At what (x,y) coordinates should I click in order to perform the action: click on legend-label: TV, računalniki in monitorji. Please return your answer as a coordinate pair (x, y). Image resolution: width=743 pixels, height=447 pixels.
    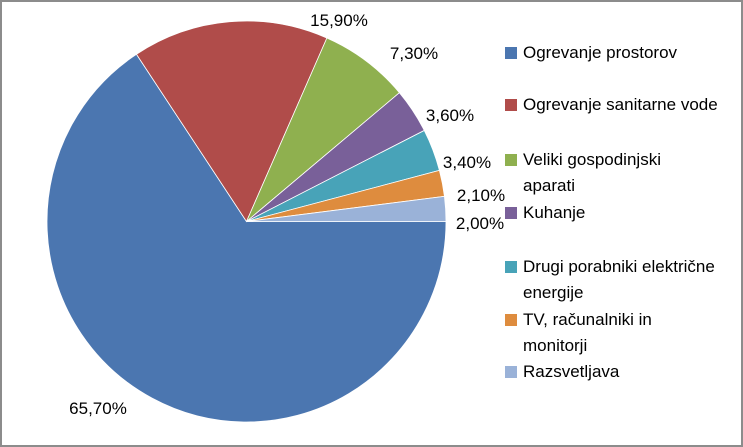
    Looking at the image, I should click on (587, 332).